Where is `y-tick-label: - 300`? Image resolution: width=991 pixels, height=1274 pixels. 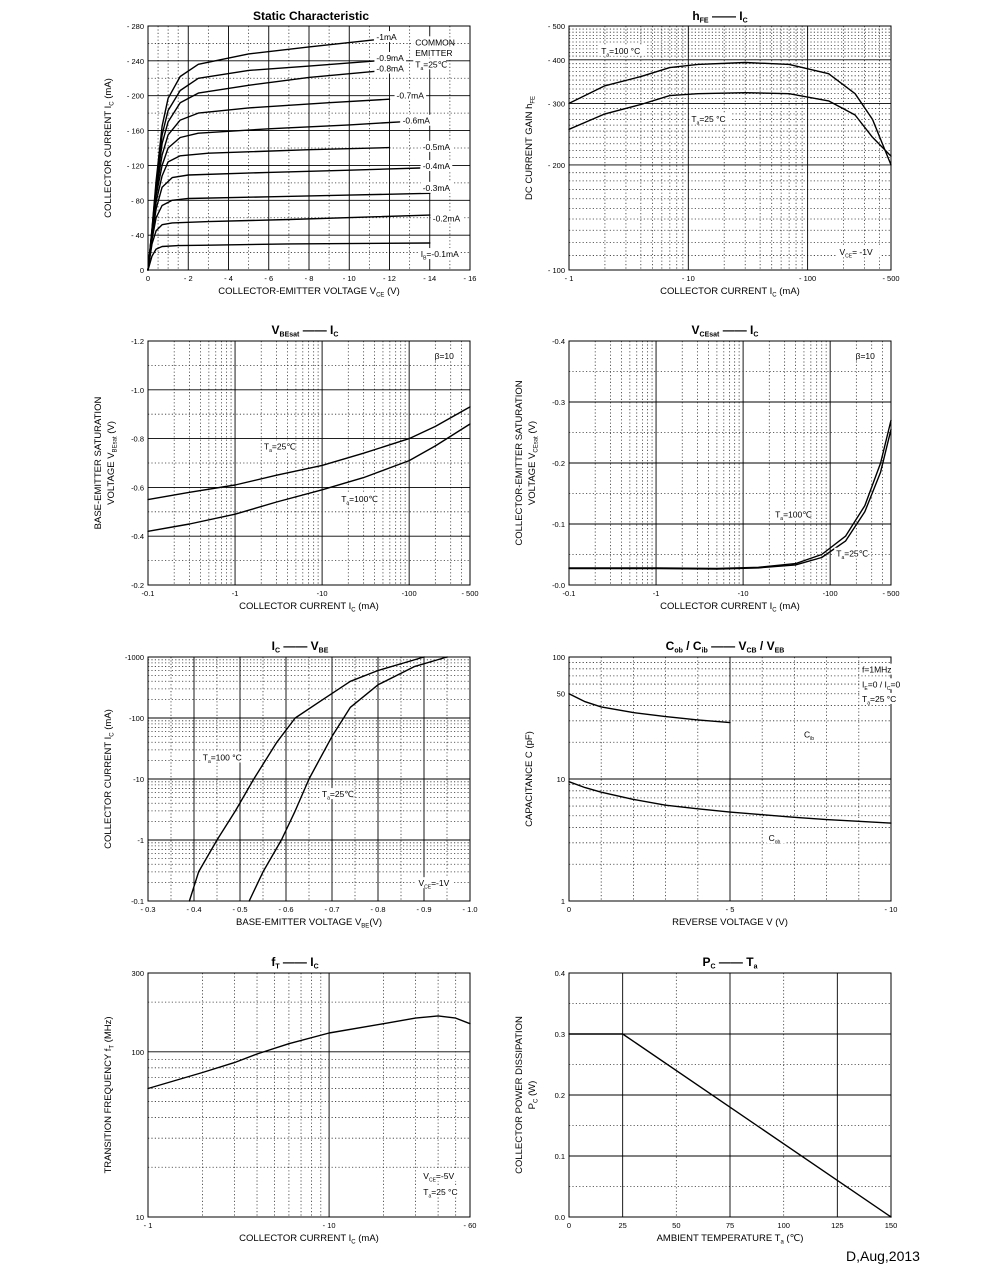 y-tick-label: - 300 is located at coordinates (556, 103).